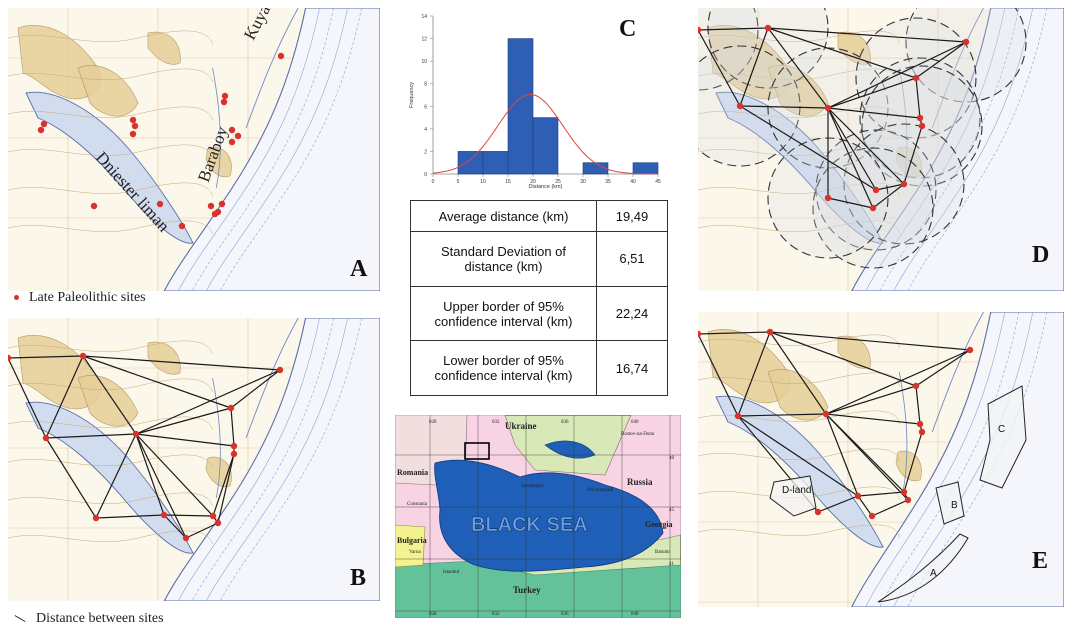 The width and height of the screenshot is (1069, 633). What do you see at coordinates (496, 614) in the screenshot?
I see `grid-coordinate-label: 032` at bounding box center [496, 614].